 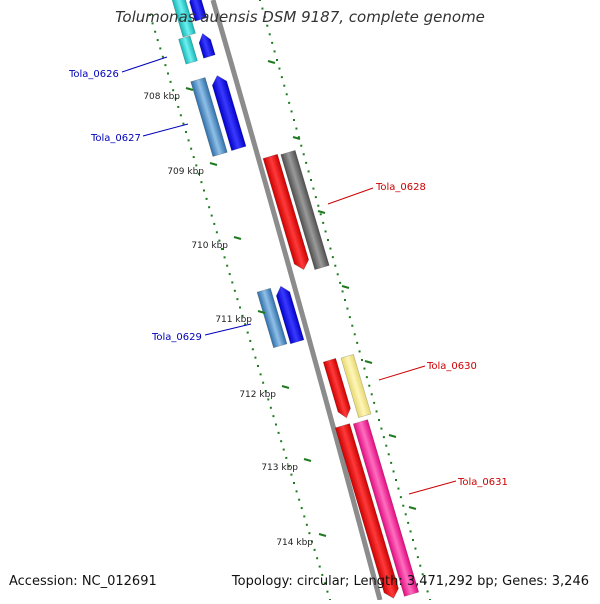 What do you see at coordinates (356, 386) in the screenshot?
I see `gene-feature-yellow` at bounding box center [356, 386].